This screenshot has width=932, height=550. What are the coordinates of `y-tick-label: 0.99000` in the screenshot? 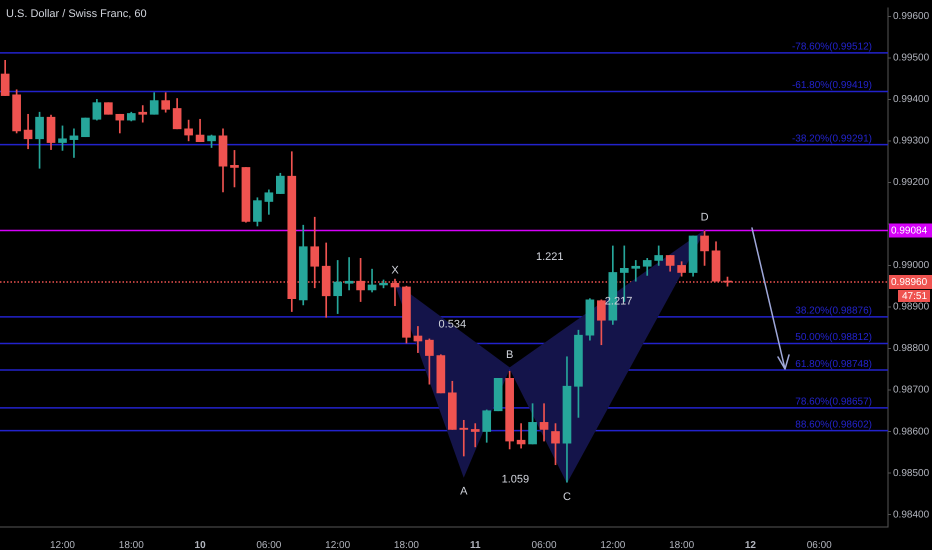 It's located at (911, 266).